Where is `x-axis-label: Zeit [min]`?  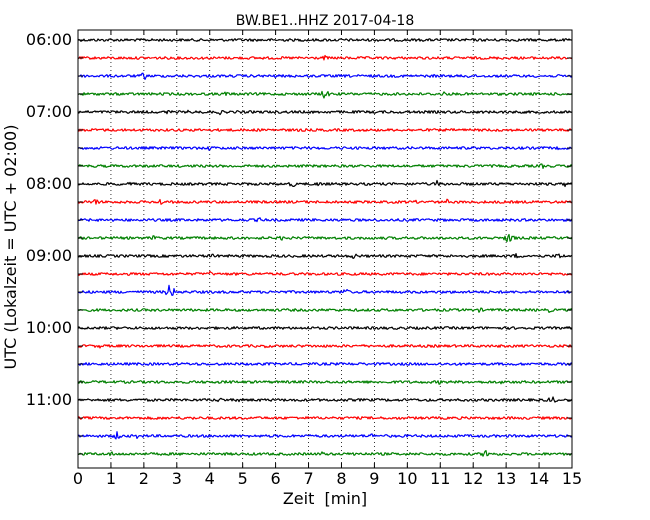
x-axis-label: Zeit [min] is located at coordinates (325, 498).